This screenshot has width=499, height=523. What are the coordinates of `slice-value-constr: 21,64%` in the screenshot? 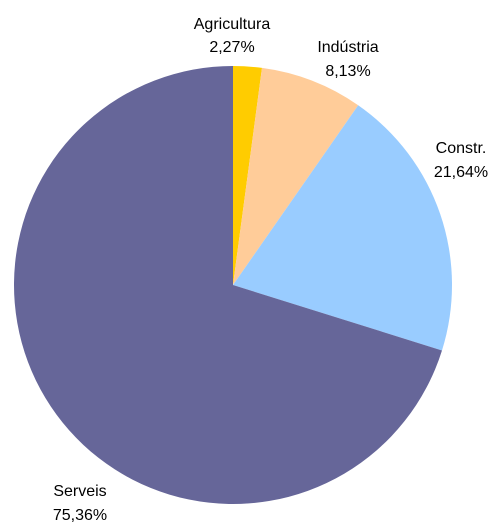 It's located at (461, 172).